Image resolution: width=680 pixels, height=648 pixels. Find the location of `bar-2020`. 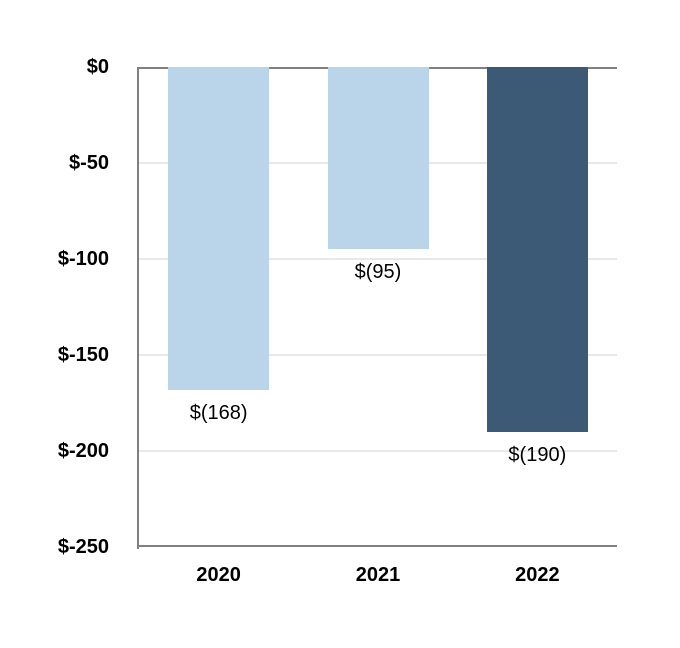

bar-2020 is located at coordinates (219, 228).